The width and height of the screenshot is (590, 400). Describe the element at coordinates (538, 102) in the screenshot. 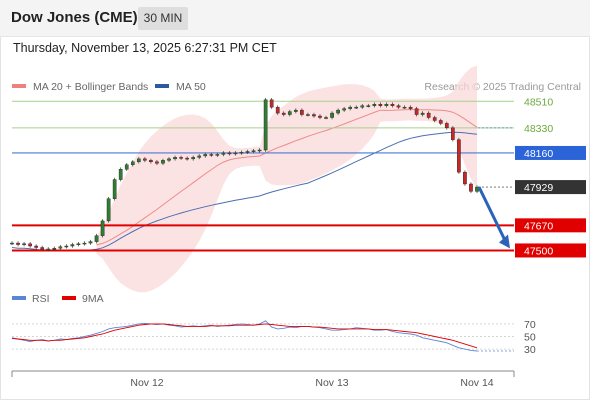

I see `level-label-0: 48510` at that location.